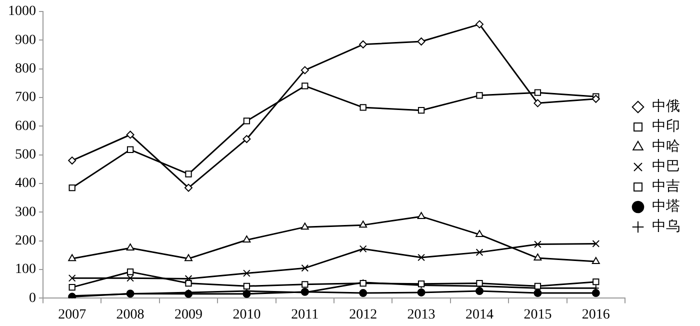 This screenshot has width=700, height=326. I want to click on y-tick-label: 800, so click(25, 68).